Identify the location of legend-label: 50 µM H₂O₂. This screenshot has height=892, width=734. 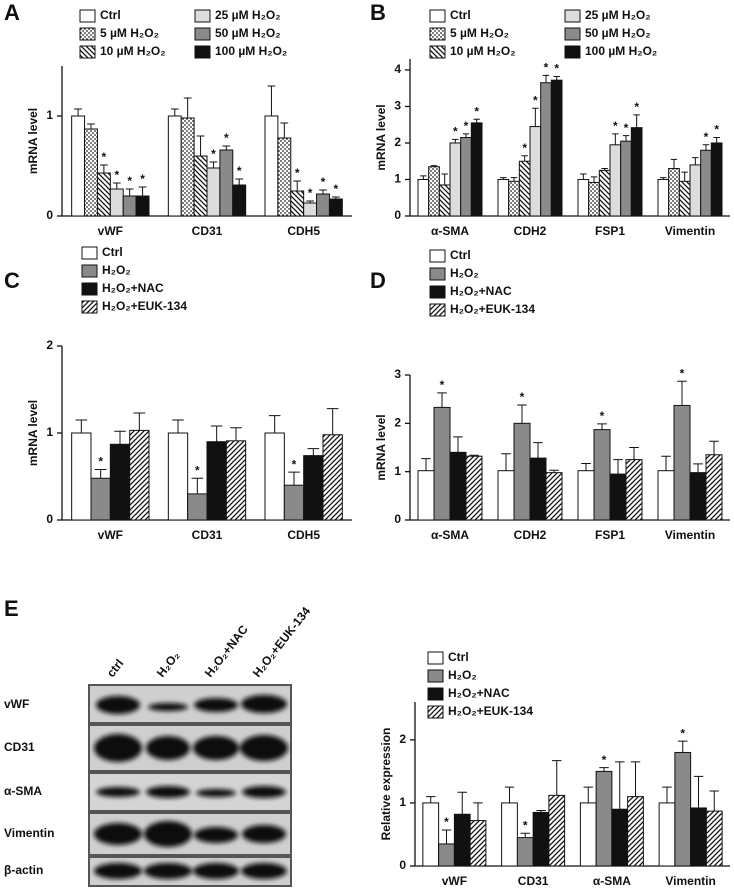
(618, 33).